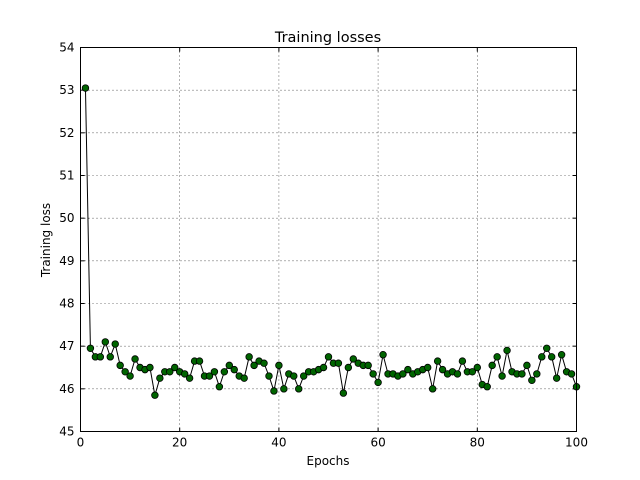 The width and height of the screenshot is (640, 480). I want to click on x-axis-label: Epochs, so click(328, 461).